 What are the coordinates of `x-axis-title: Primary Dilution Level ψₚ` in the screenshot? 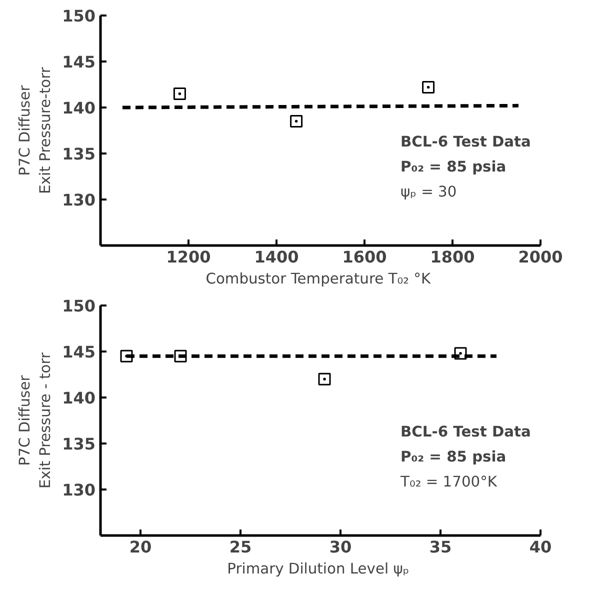 It's located at (318, 569).